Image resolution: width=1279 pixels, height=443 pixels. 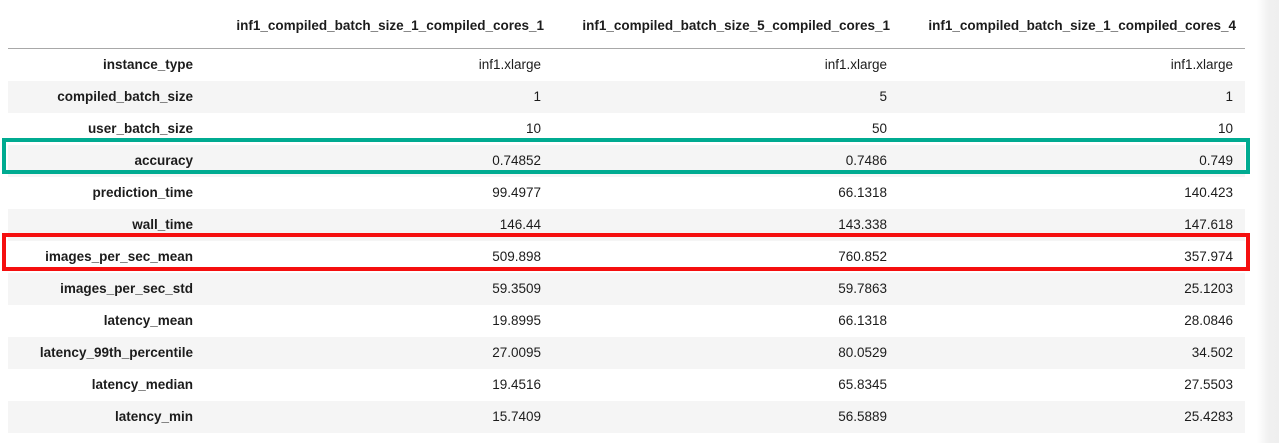 I want to click on cell: 357.974, so click(x=1208, y=256).